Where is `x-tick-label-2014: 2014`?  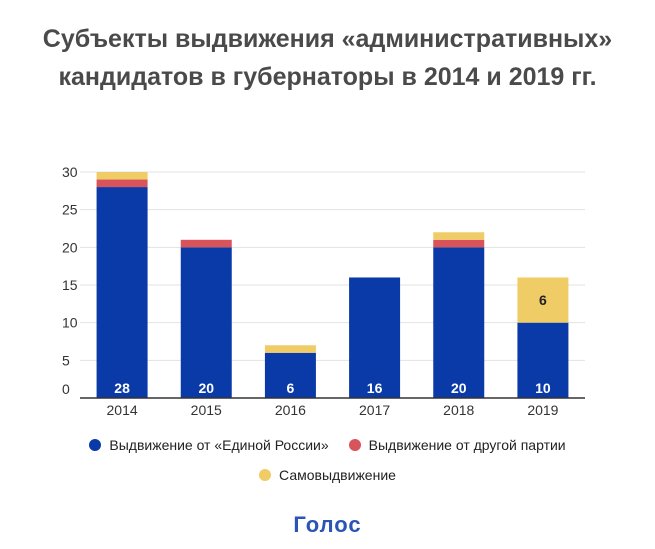 x-tick-label-2014: 2014 is located at coordinates (122, 410).